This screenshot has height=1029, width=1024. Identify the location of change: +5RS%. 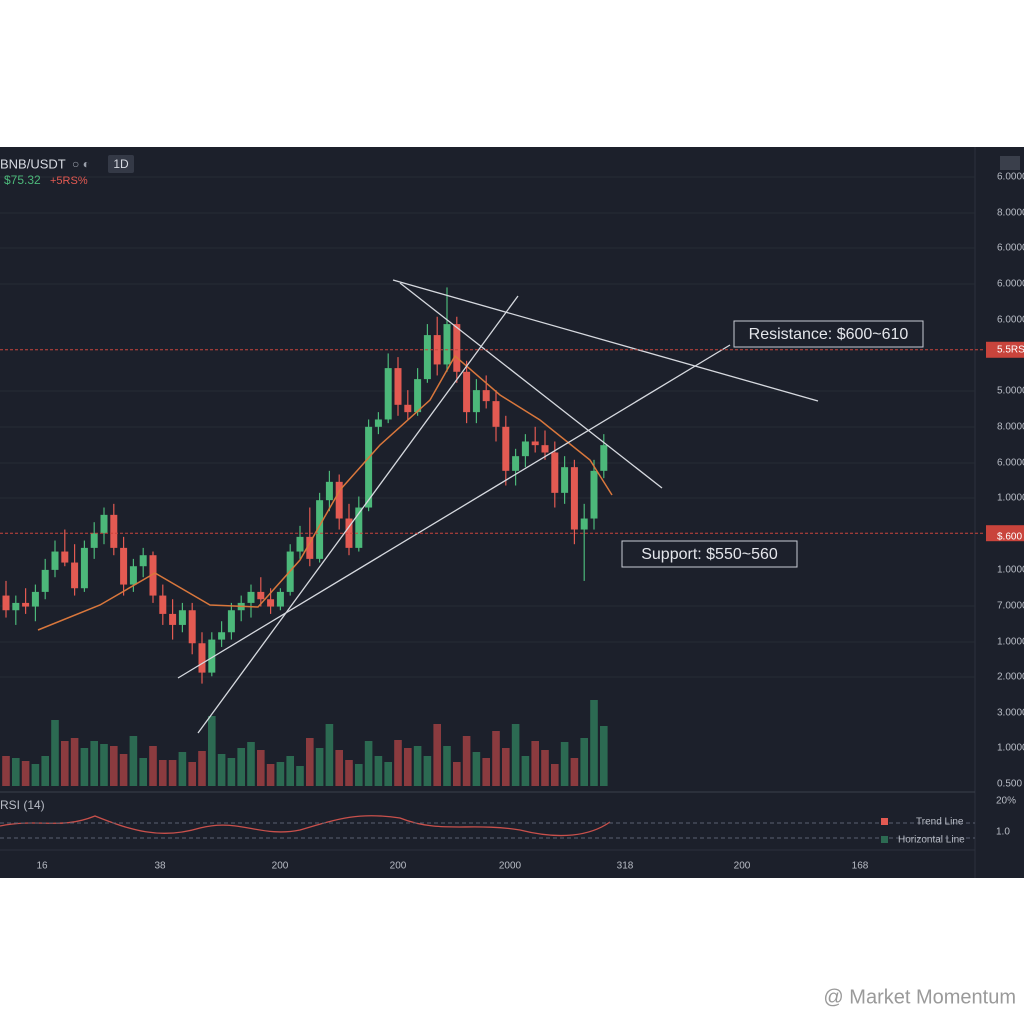
(69, 181).